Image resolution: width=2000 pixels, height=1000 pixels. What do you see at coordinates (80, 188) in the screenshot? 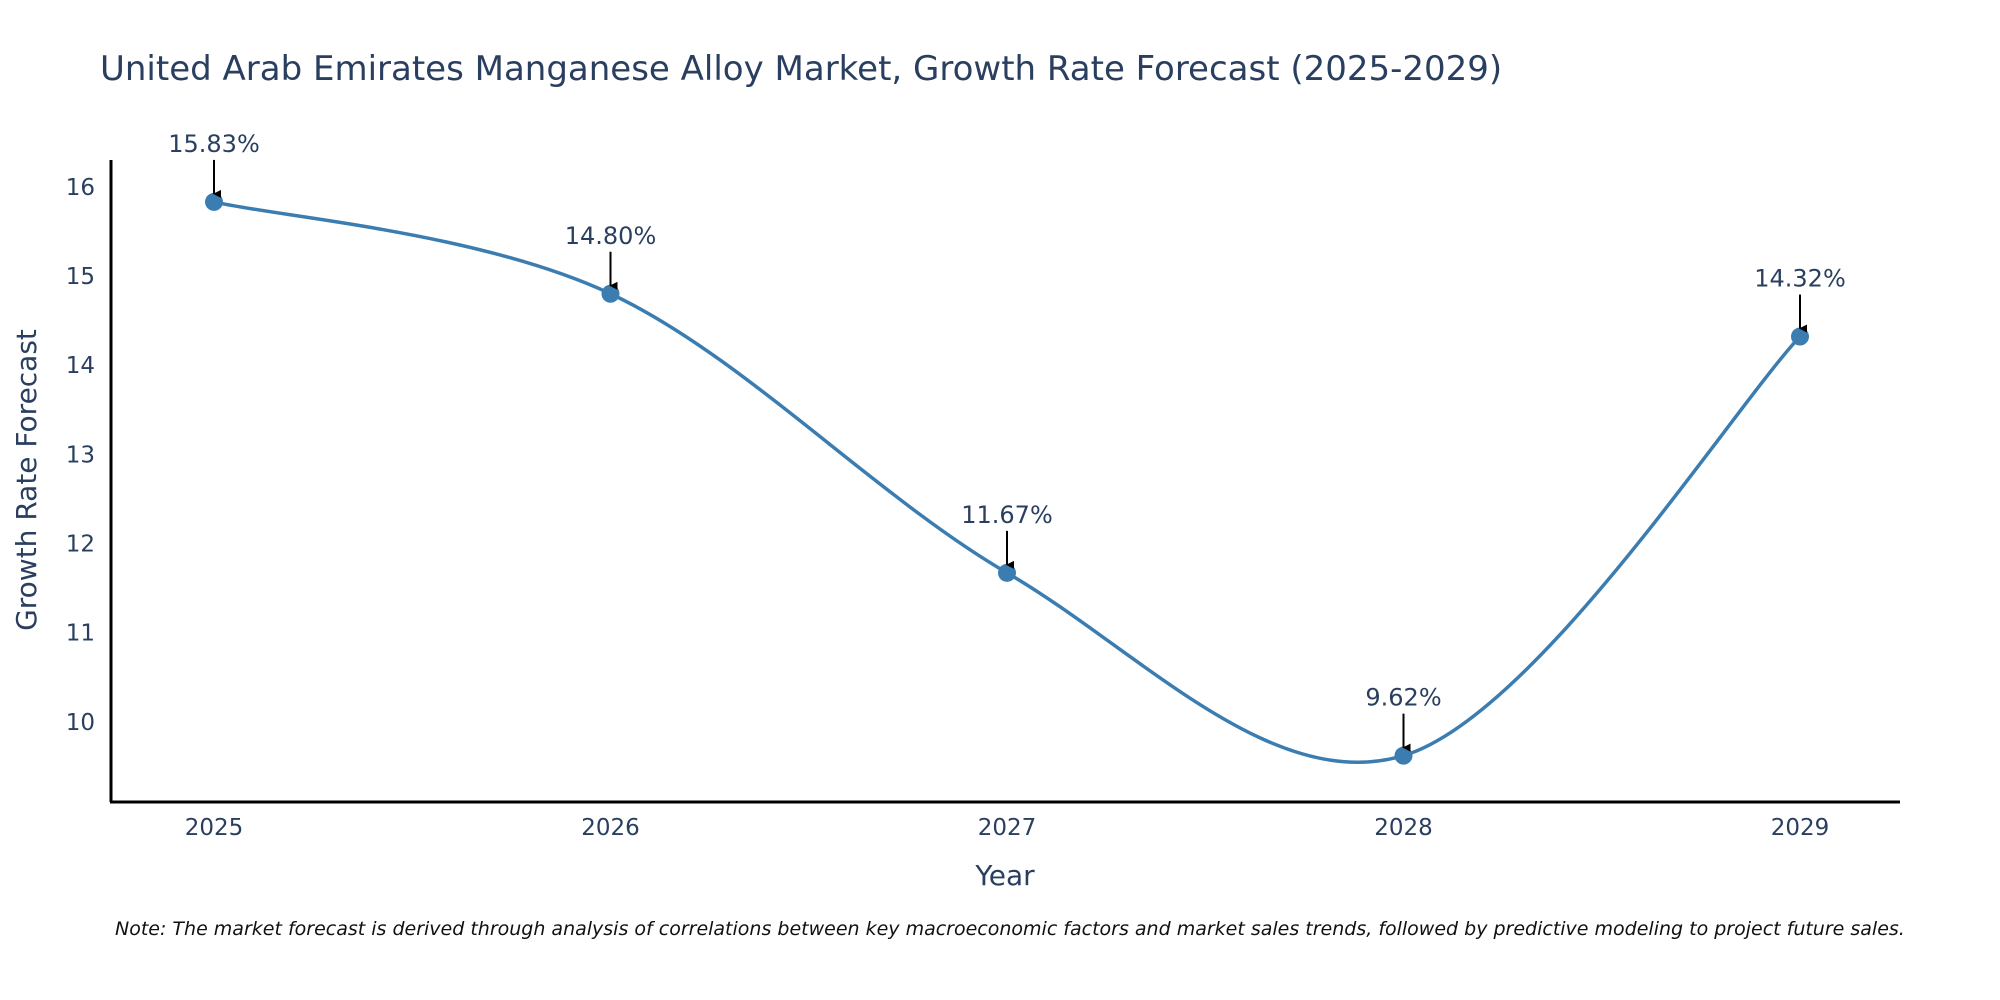
I see `y-tick-label: 16` at bounding box center [80, 188].